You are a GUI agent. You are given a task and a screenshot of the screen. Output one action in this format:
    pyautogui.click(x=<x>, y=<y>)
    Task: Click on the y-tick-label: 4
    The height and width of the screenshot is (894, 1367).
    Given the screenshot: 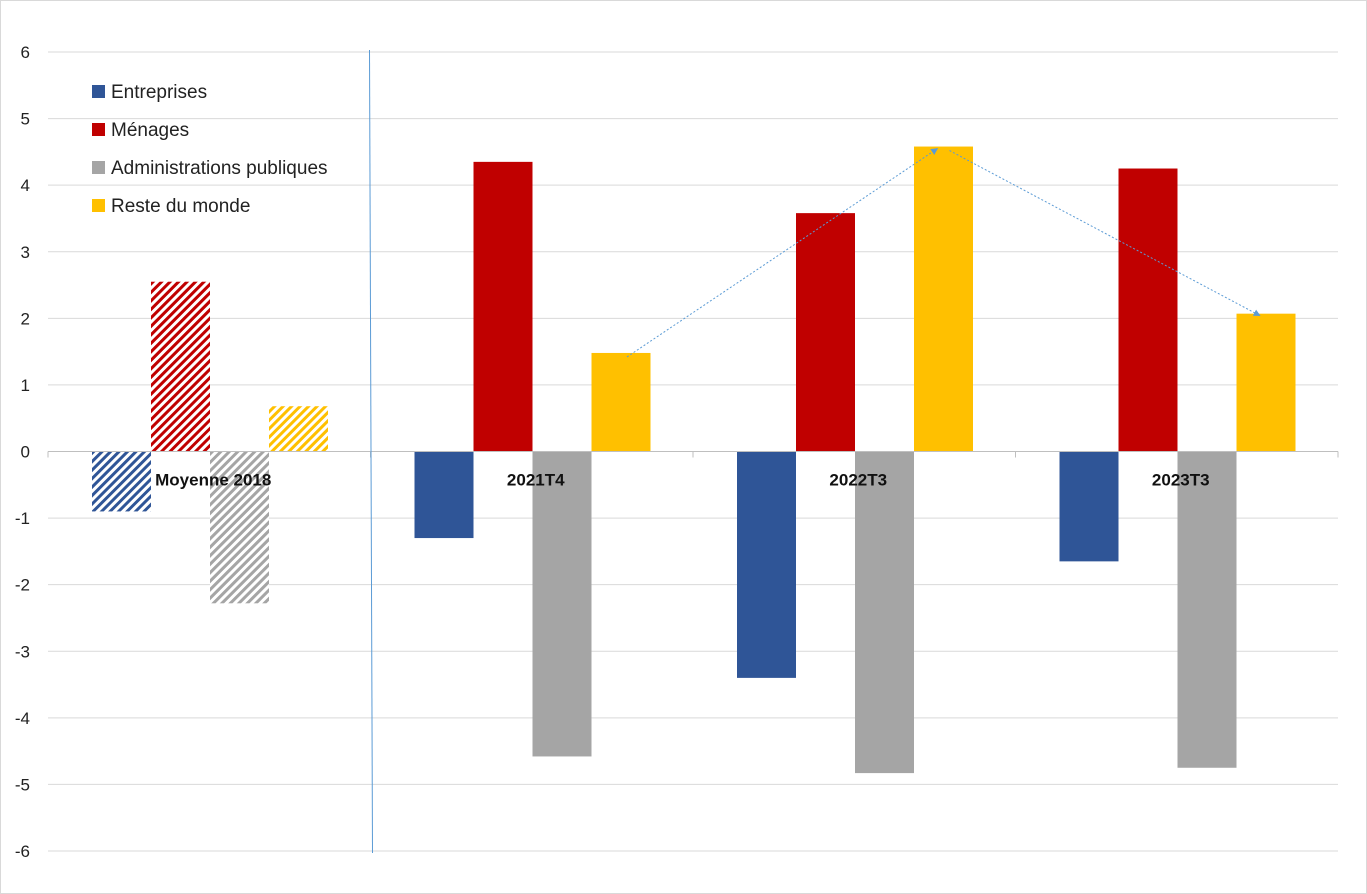 What is the action you would take?
    pyautogui.click(x=25, y=185)
    